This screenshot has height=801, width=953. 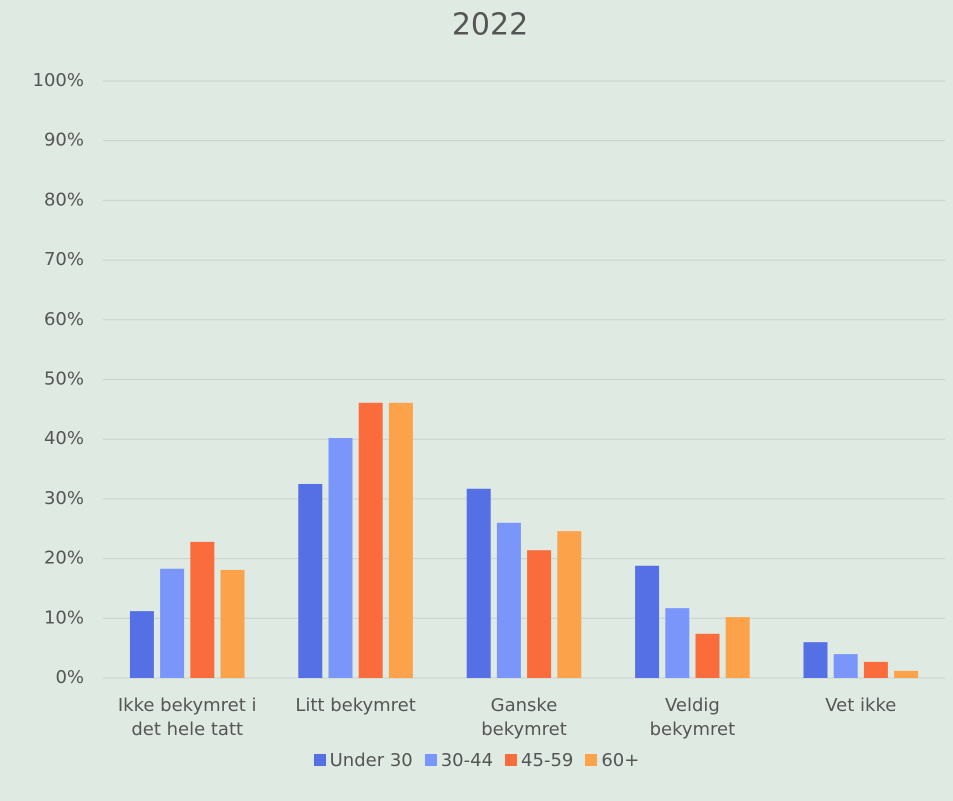 What do you see at coordinates (547, 760) in the screenshot?
I see `legend-label: 45-59` at bounding box center [547, 760].